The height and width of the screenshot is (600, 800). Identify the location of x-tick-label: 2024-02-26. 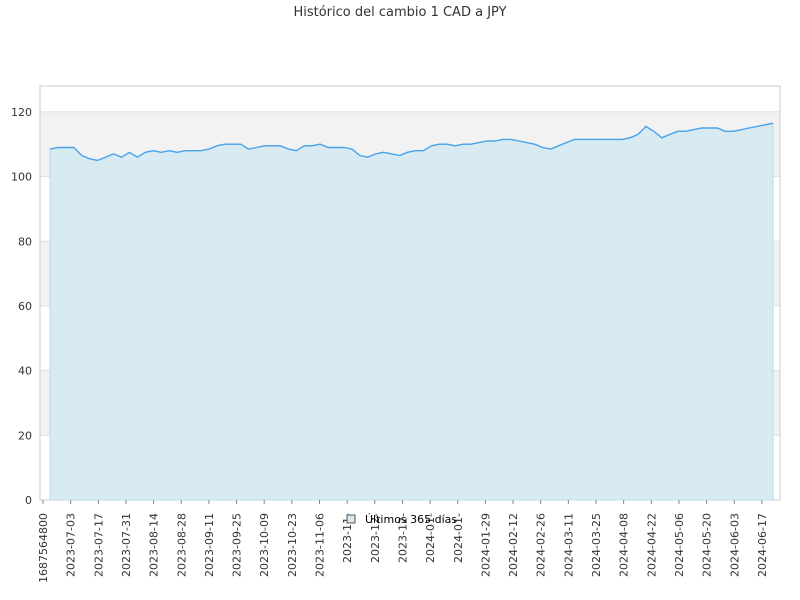
(541, 545).